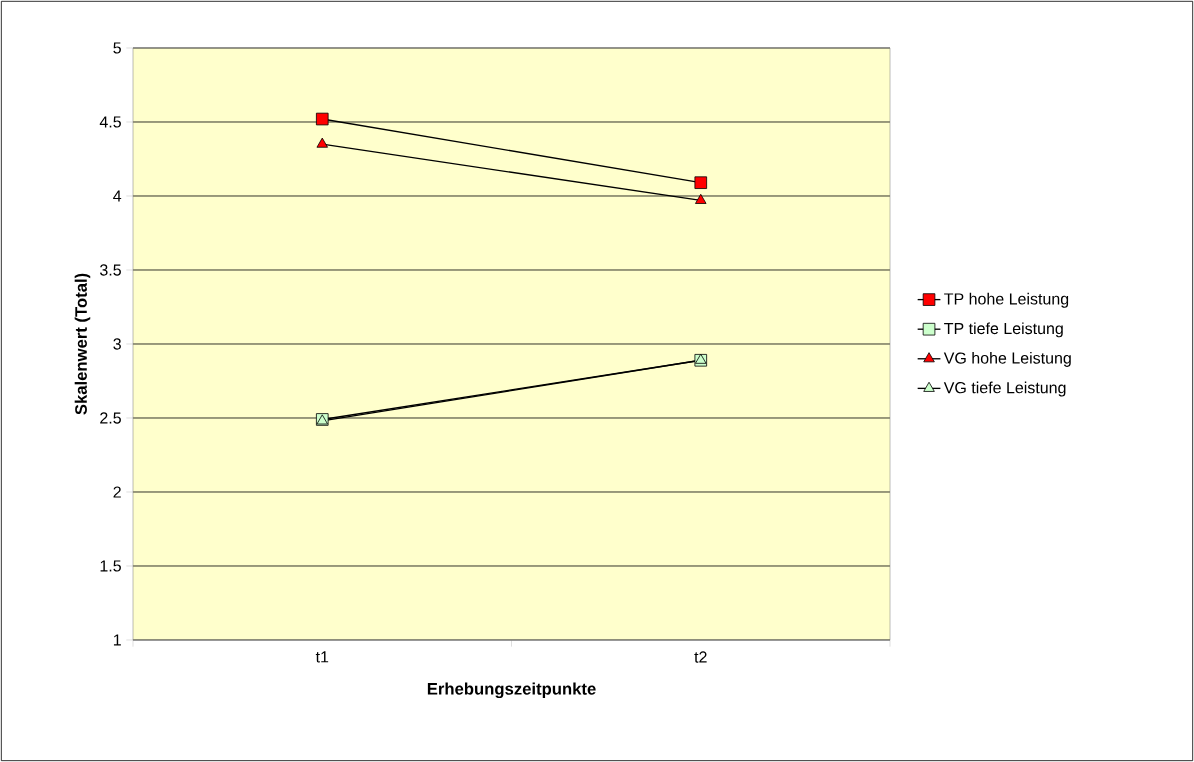 This screenshot has height=762, width=1194. Describe the element at coordinates (110, 270) in the screenshot. I see `y-tick-label: 3.5` at that location.